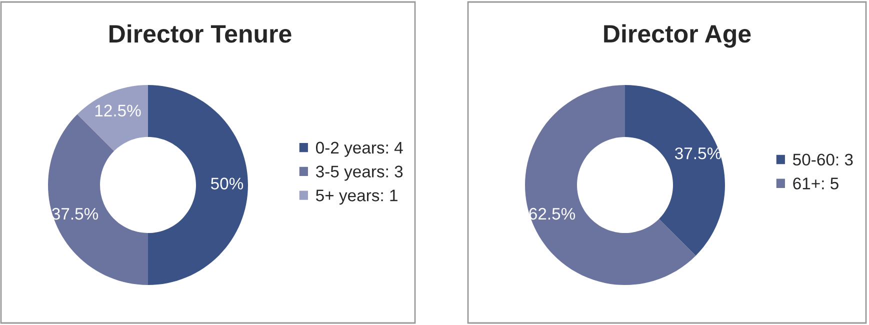  What do you see at coordinates (677, 36) in the screenshot?
I see `chart-title: Director Age` at bounding box center [677, 36].